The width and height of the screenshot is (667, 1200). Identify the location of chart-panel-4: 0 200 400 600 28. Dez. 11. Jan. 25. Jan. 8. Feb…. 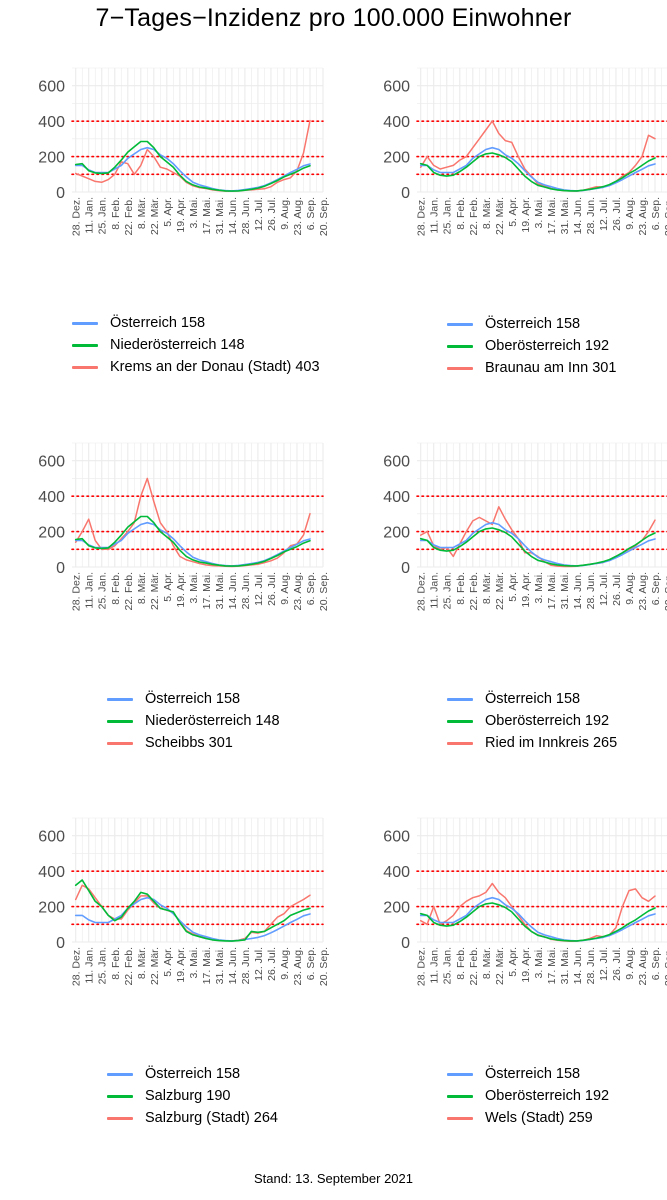
(506, 621).